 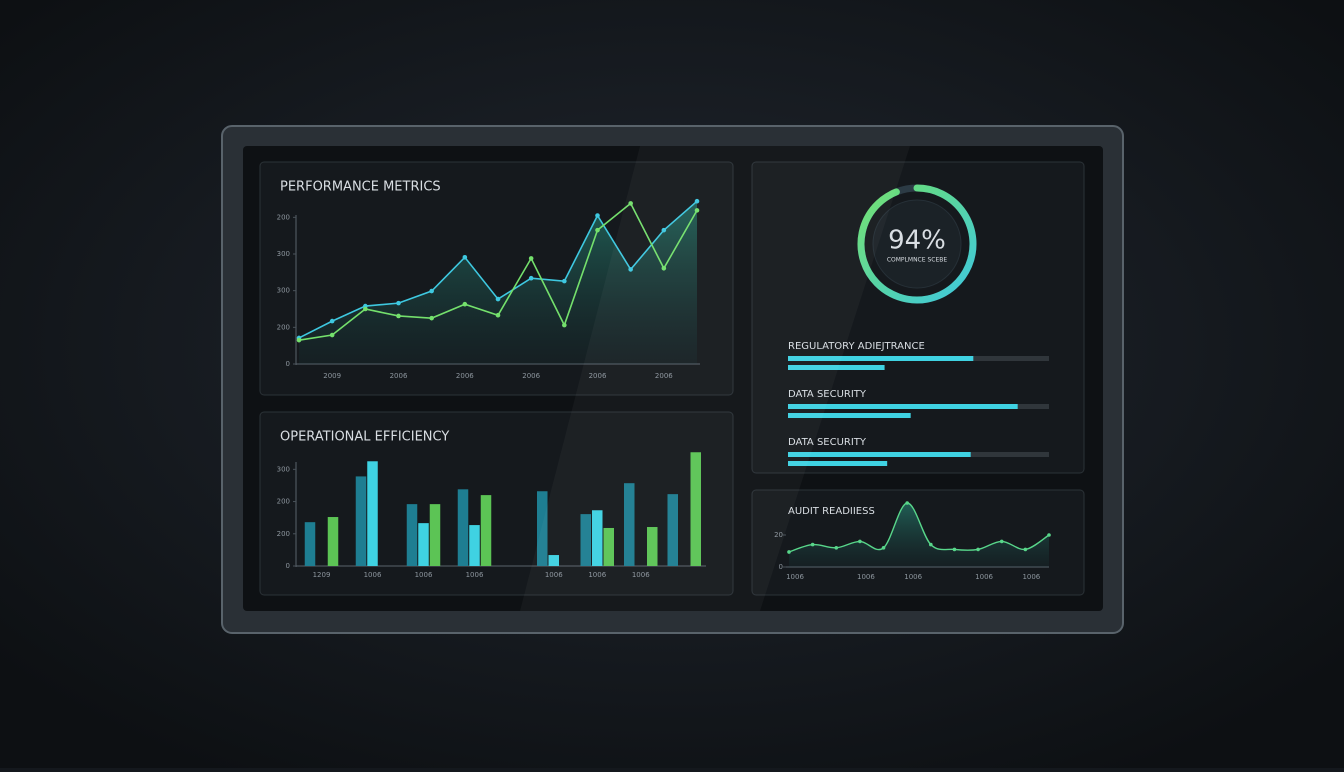 I want to click on gauge-subtitle: COMPLMNCE SCEBE, so click(x=917, y=260).